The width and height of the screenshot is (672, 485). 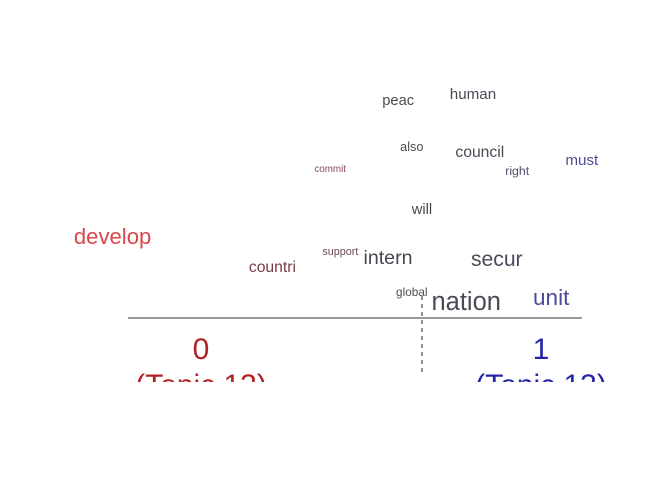 What do you see at coordinates (517, 171) in the screenshot?
I see `word-label-right: right` at bounding box center [517, 171].